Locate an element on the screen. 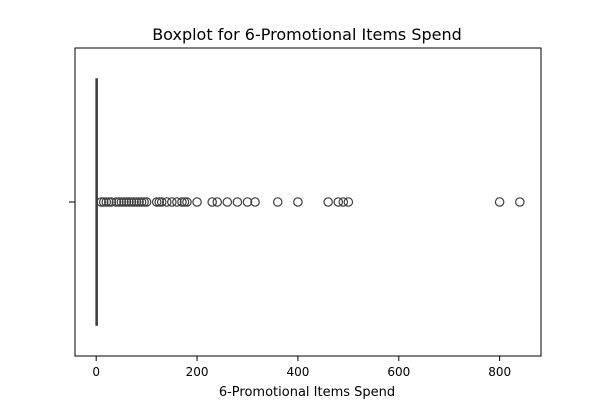 The height and width of the screenshot is (400, 600). x-tick-label: 200 is located at coordinates (197, 372).